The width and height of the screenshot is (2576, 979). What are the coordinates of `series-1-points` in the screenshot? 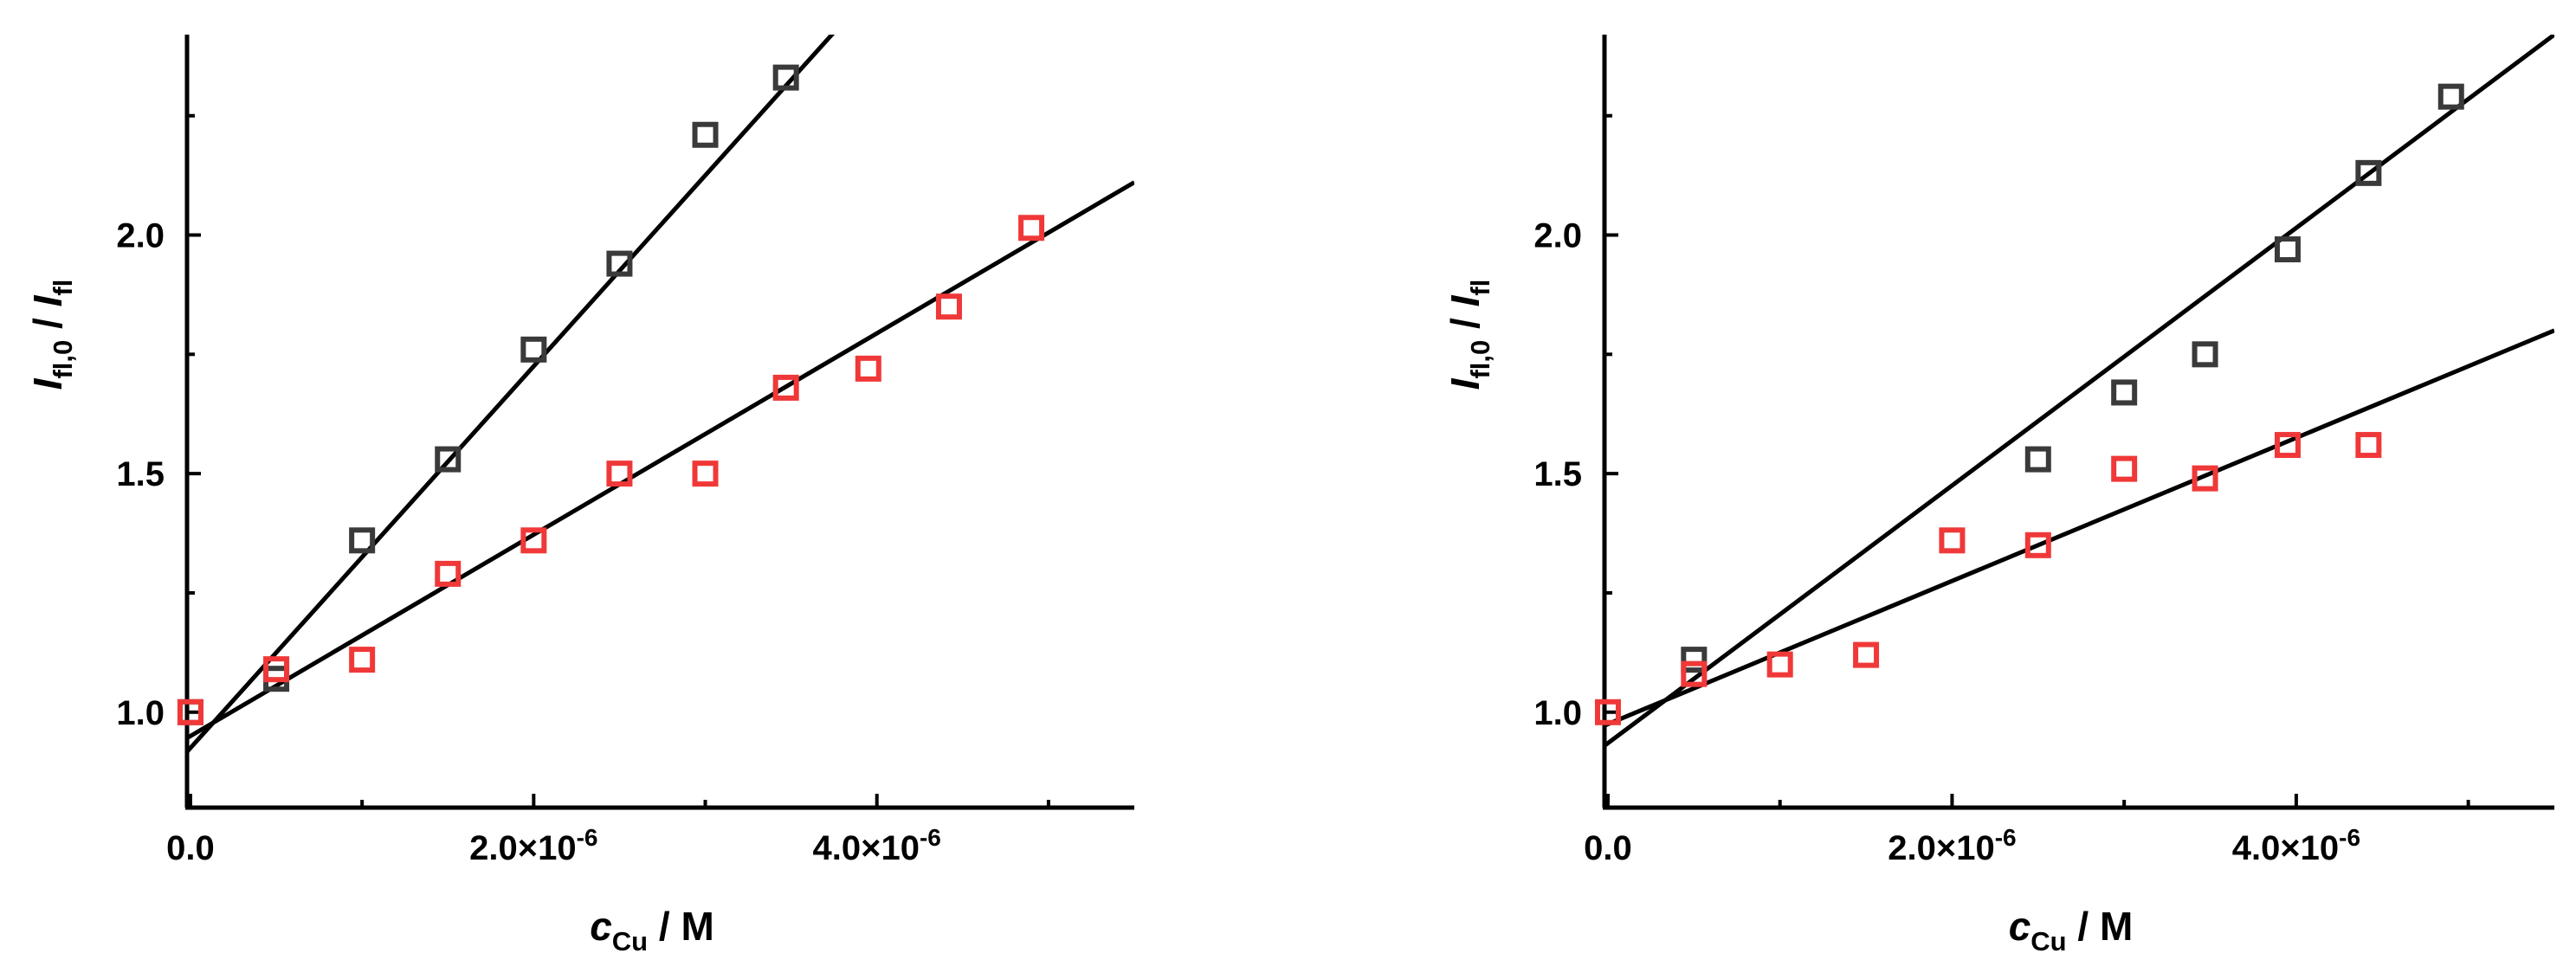 It's located at (1988, 578).